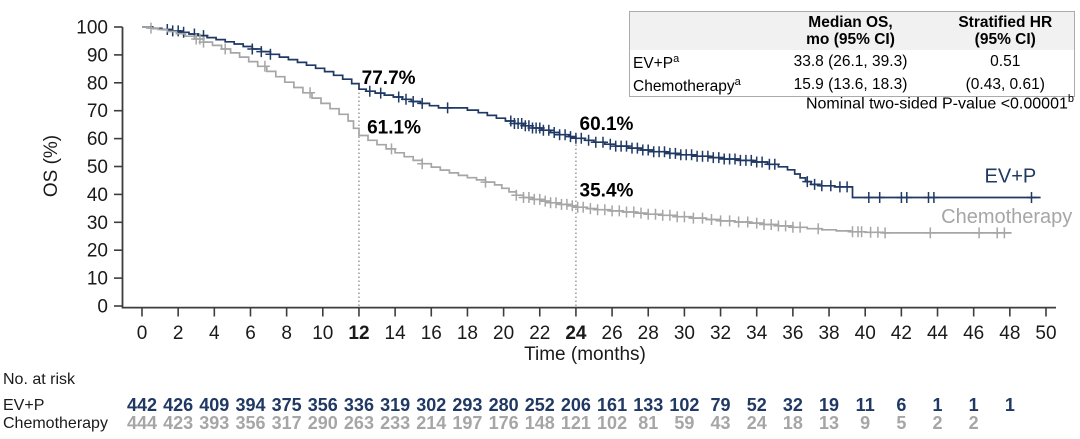  What do you see at coordinates (575, 405) in the screenshot?
I see `risk-value: 206` at bounding box center [575, 405].